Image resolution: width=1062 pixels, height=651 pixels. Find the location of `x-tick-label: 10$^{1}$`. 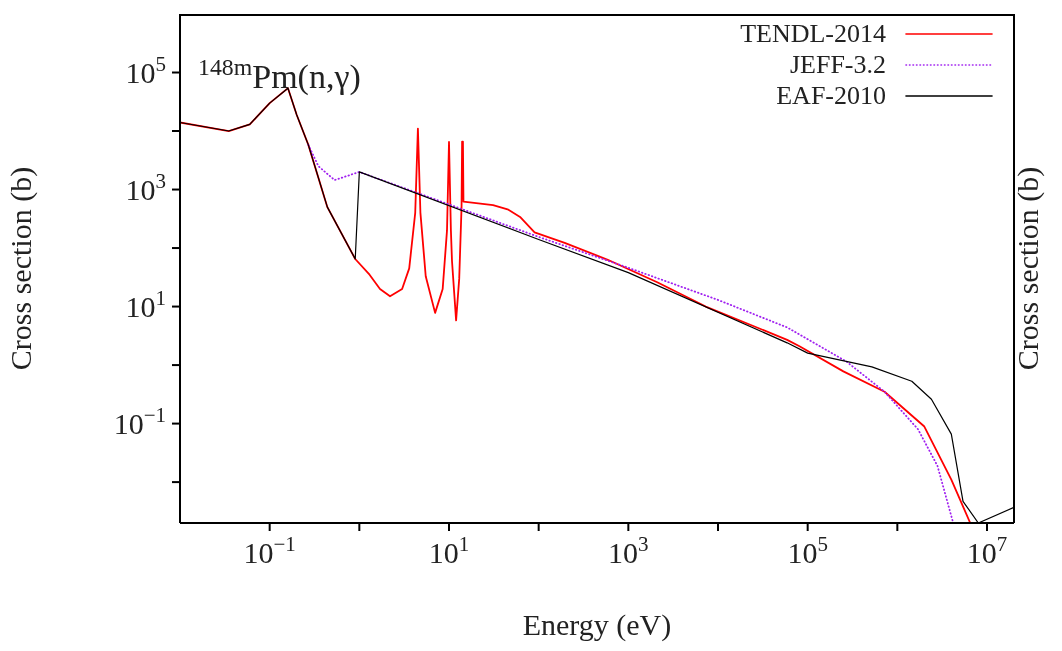

x-tick-label: 10$^{1}$ is located at coordinates (449, 550).